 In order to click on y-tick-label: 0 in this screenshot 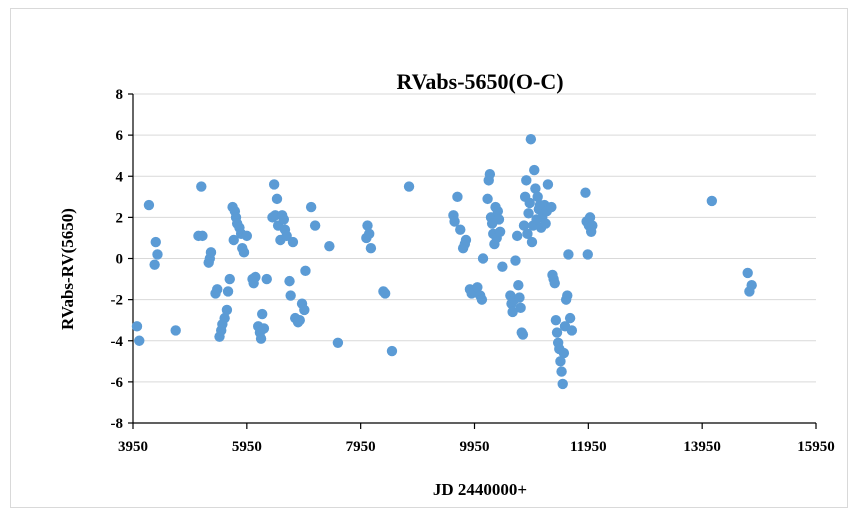, I will do `click(120, 260)`.